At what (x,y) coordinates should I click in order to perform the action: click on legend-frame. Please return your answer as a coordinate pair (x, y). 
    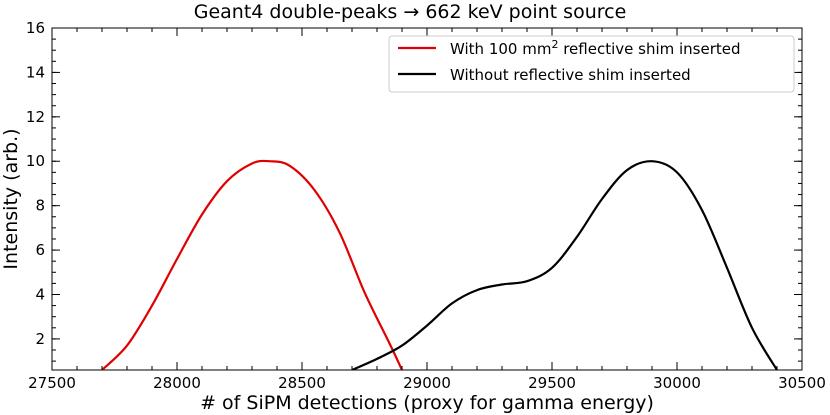
    Looking at the image, I should click on (591, 64).